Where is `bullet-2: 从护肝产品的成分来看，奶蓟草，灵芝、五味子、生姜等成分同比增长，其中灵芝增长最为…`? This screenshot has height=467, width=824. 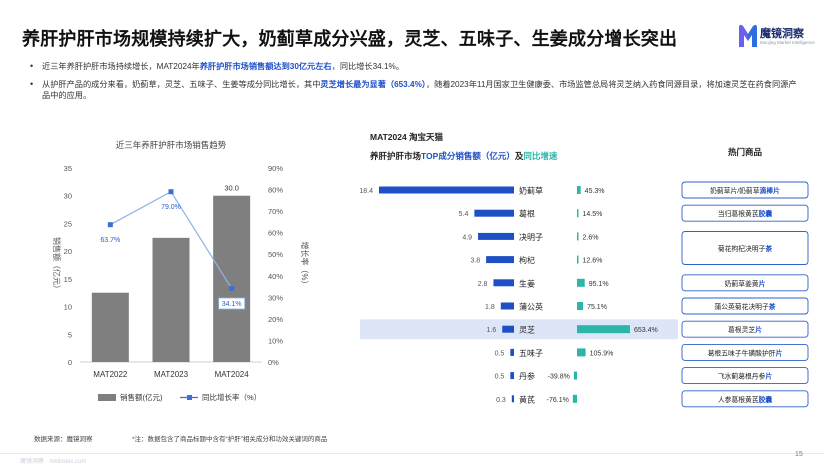
bullet-2: 从护肝产品的成分来看，奶蓟草，灵芝、五味子、生姜等成分同比增长，其中灵芝增长最为… is located at coordinates (415, 90).